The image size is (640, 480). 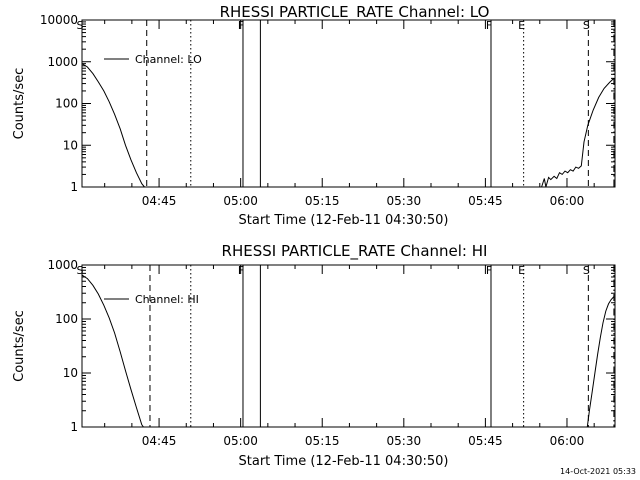 I want to click on chart-title: RHESSI PARTICLE_RATE Channel: LO, so click(x=355, y=12).